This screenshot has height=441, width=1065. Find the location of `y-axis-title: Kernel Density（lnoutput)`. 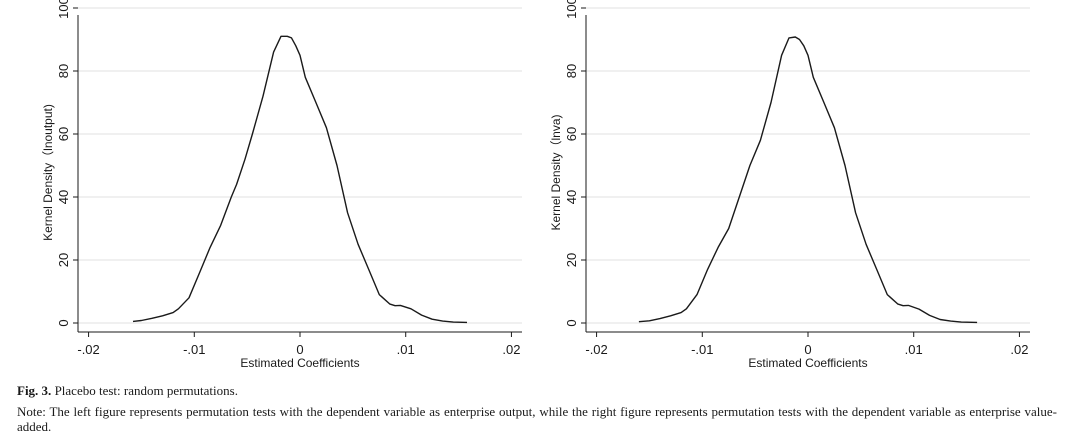

y-axis-title: Kernel Density（lnoutput) is located at coordinates (48, 172).